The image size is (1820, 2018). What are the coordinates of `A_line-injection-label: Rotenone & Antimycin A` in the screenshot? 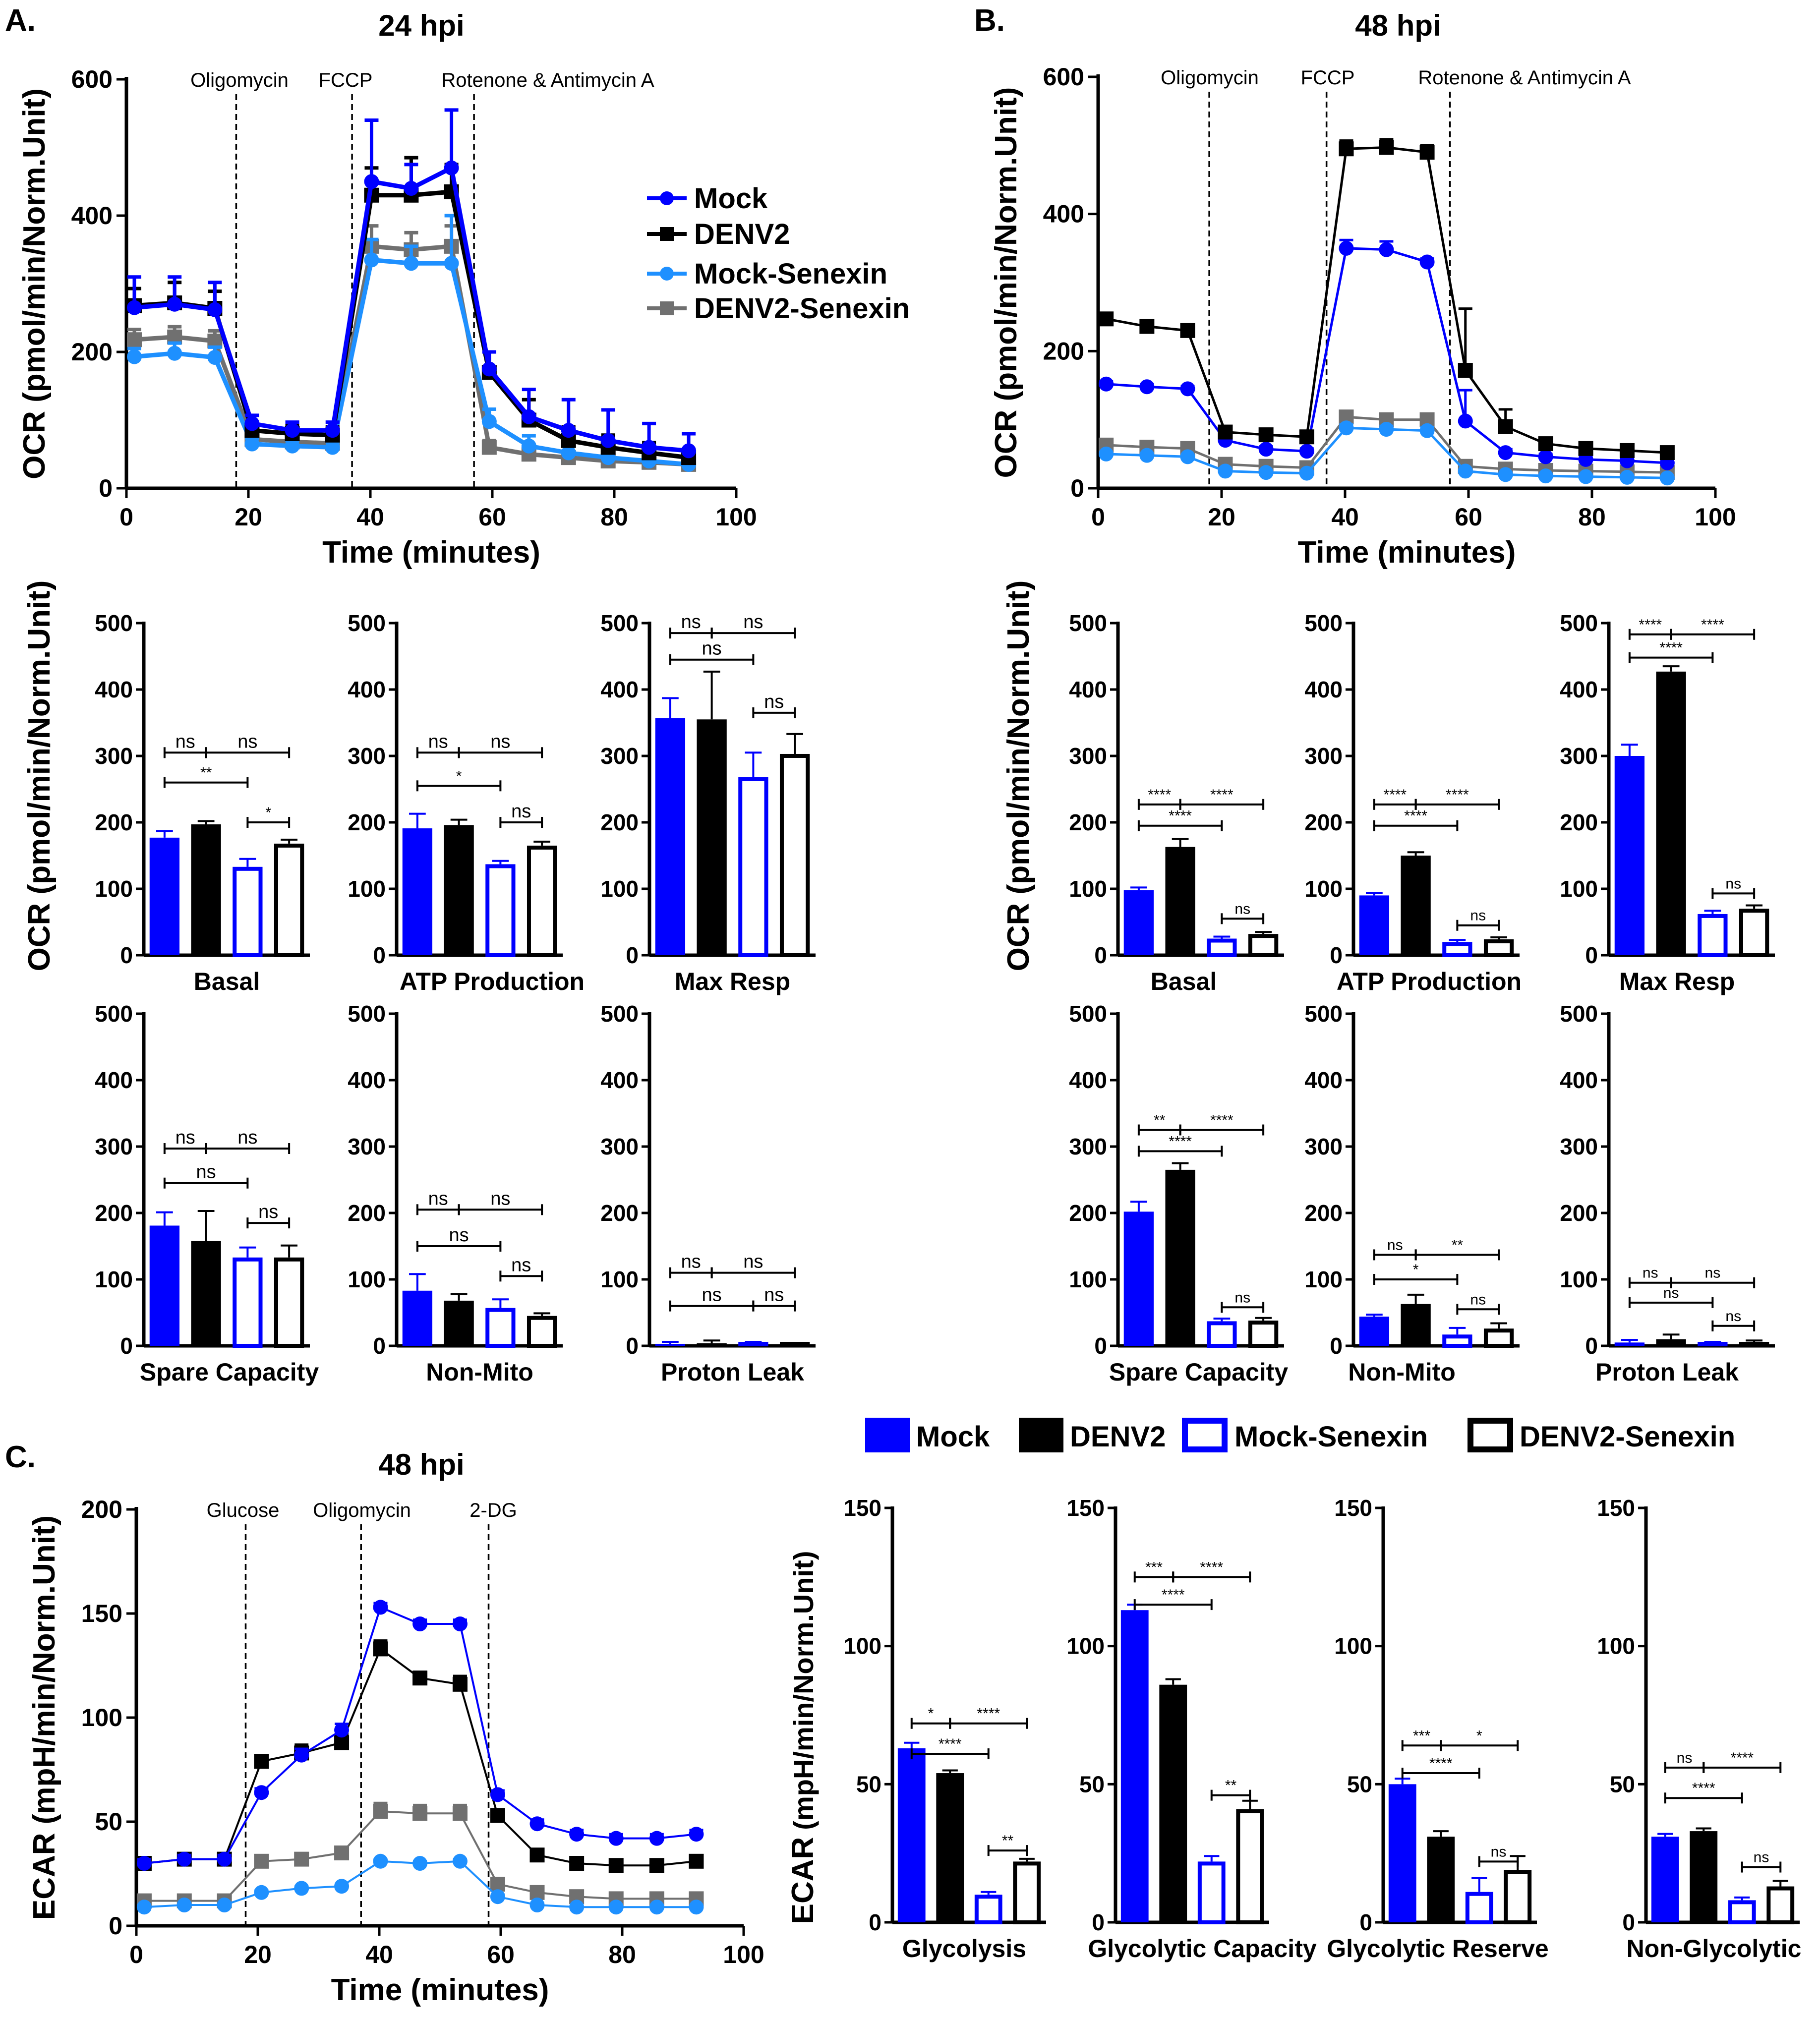 It's located at (547, 80).